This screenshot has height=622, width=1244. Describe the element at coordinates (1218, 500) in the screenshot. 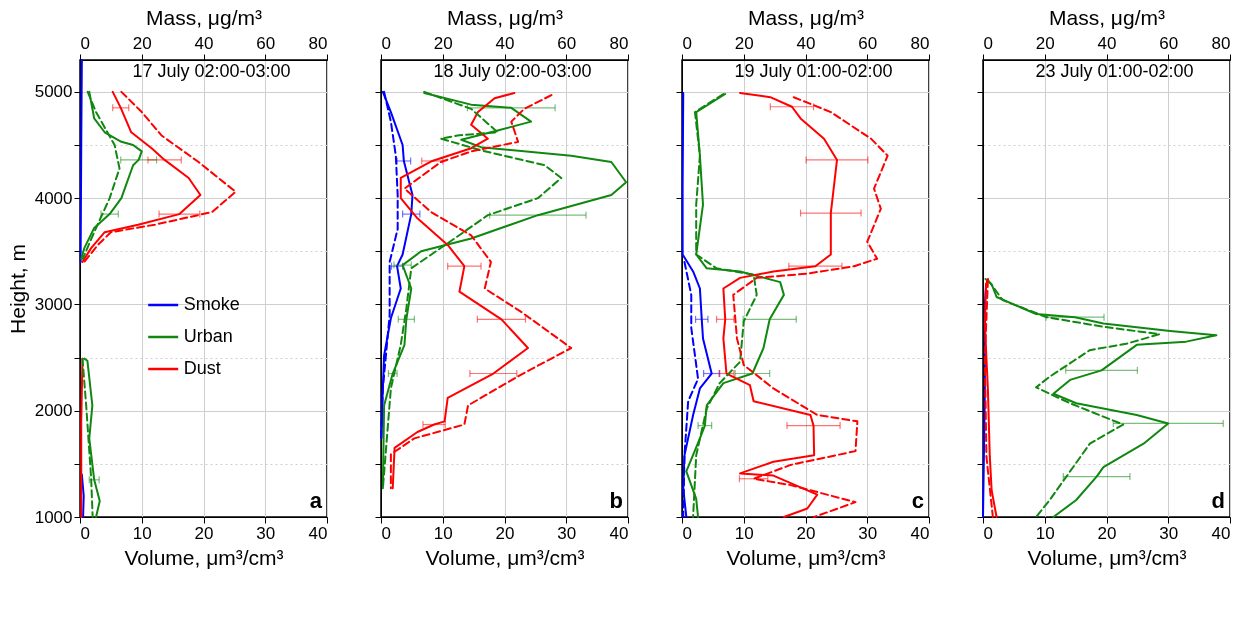

I see `annotation: d` at that location.